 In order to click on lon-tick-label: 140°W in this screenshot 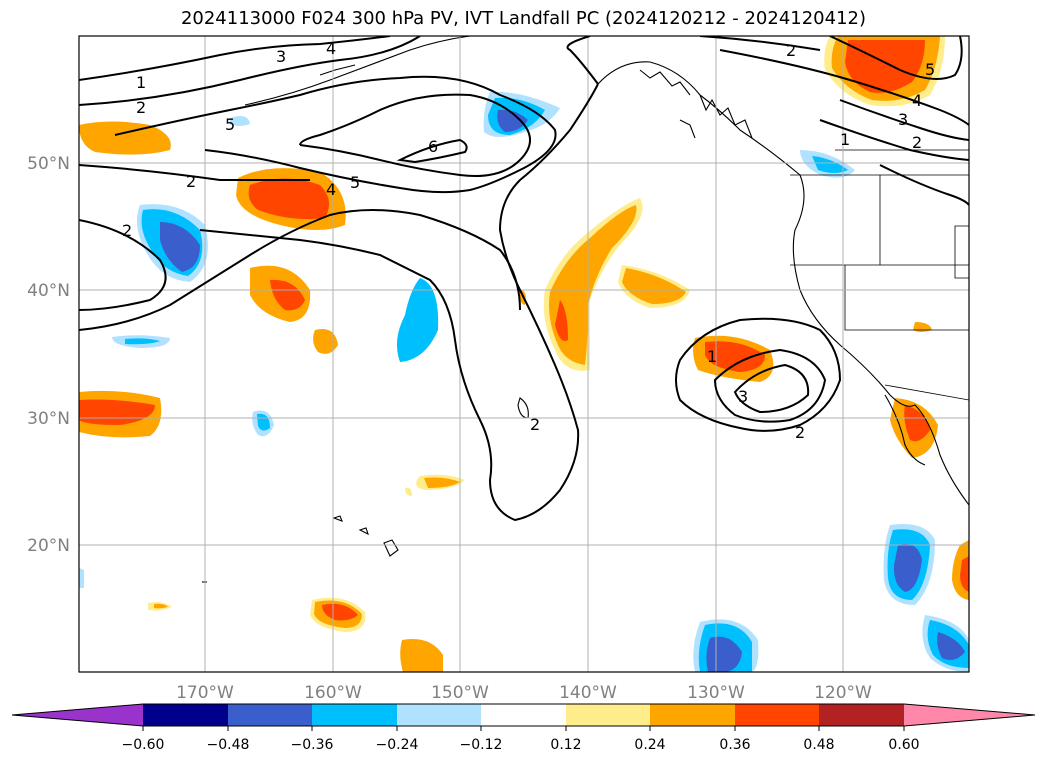, I will do `click(588, 693)`.